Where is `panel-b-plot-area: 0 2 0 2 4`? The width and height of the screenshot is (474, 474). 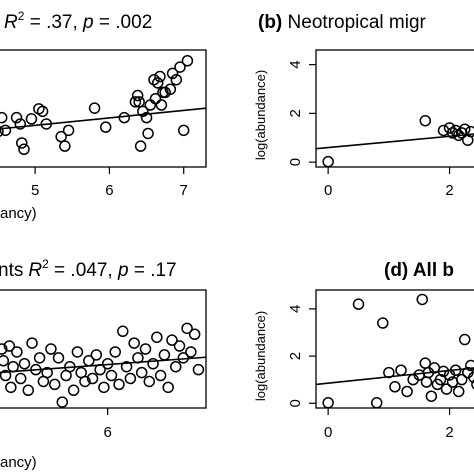 panel-b-plot-area: 0 2 0 2 4 is located at coordinates (380, 129).